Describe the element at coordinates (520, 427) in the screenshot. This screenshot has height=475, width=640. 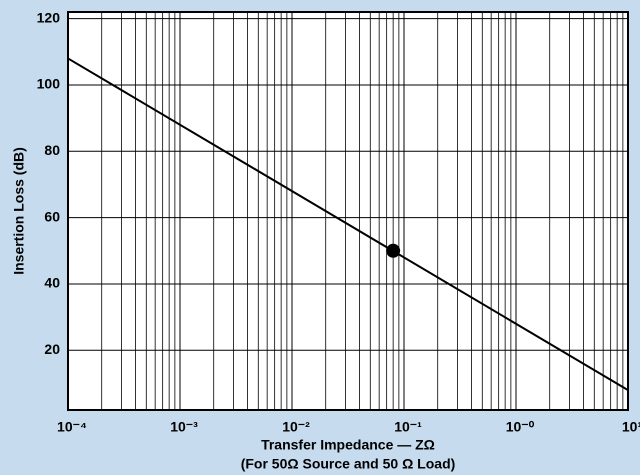
I see `x-tick-label: 10⁻⁰` at that location.